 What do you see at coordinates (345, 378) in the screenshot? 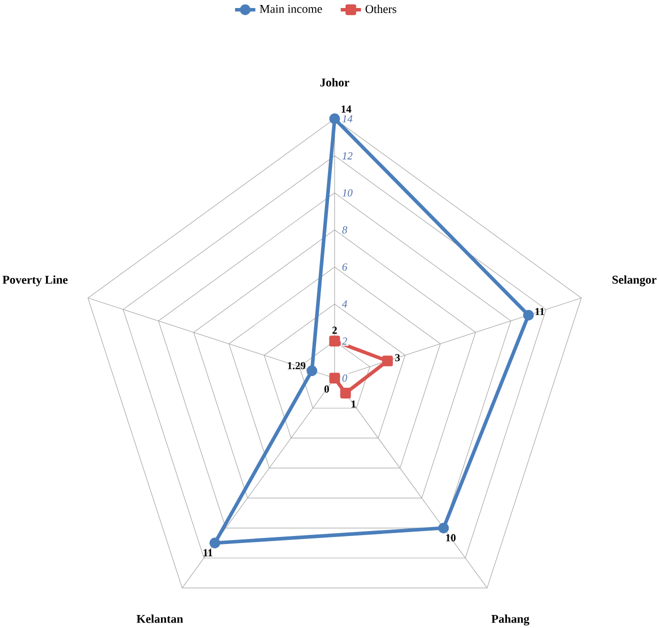
I see `y-tick-label: 0` at bounding box center [345, 378].